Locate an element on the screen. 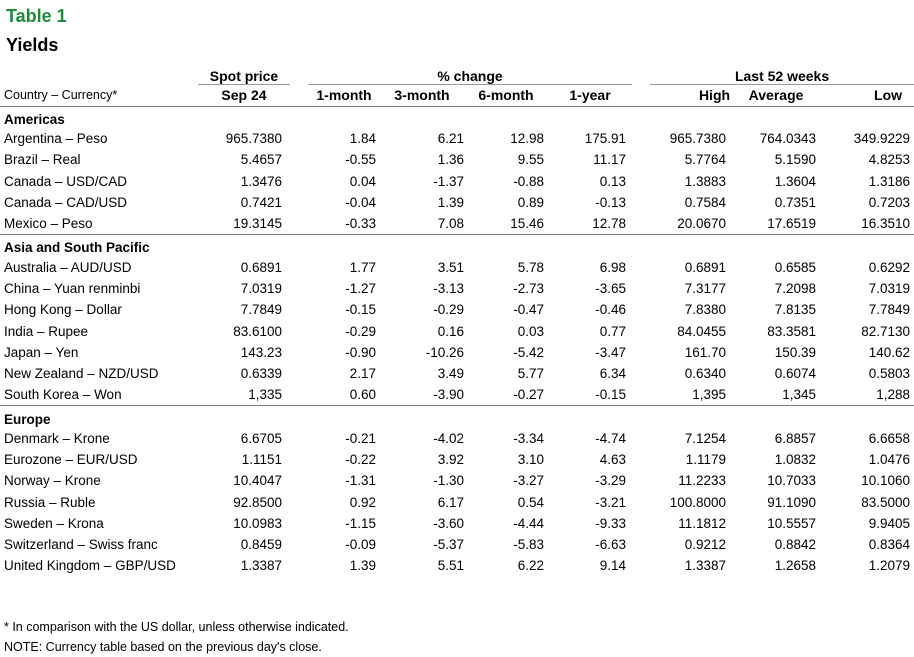 Image resolution: width=914 pixels, height=657 pixels. high-52w-cell: 7.1254 is located at coordinates (705, 438).